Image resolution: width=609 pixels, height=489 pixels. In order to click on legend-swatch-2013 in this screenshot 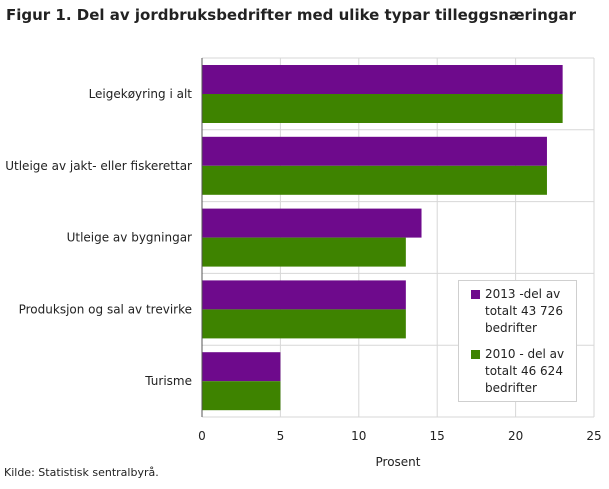, I will do `click(475, 294)`.